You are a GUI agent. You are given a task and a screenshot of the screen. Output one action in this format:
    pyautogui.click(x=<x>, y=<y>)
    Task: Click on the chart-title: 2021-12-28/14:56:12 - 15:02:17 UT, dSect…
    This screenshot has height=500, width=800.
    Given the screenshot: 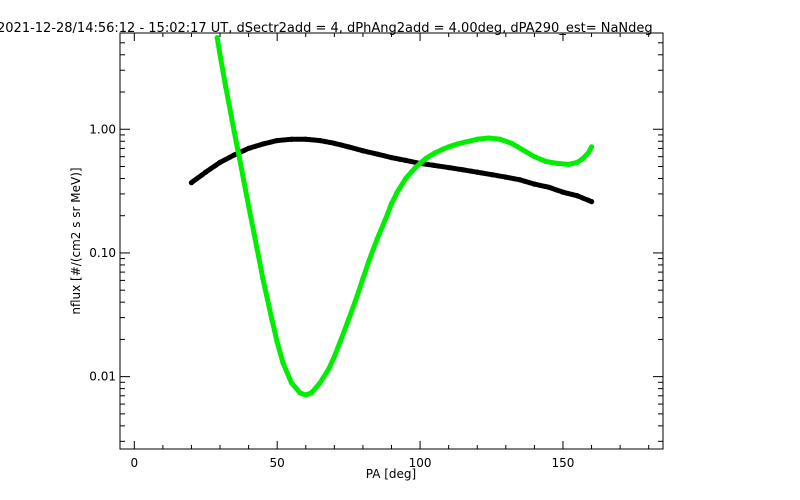 What is the action you would take?
    pyautogui.click(x=326, y=28)
    